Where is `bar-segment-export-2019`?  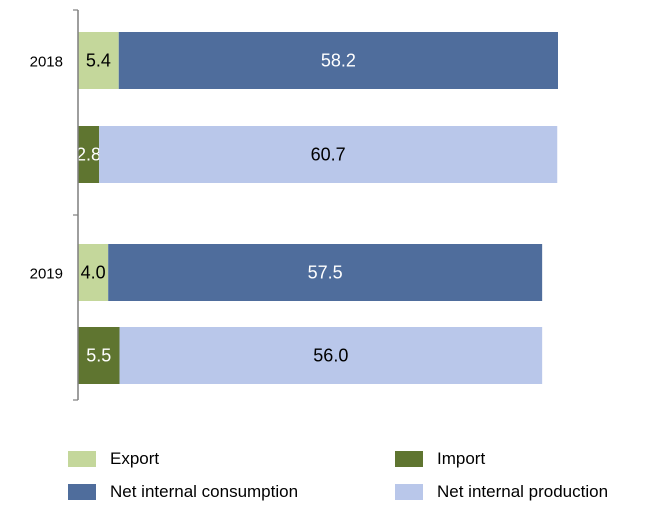
bar-segment-export-2019 is located at coordinates (93, 272).